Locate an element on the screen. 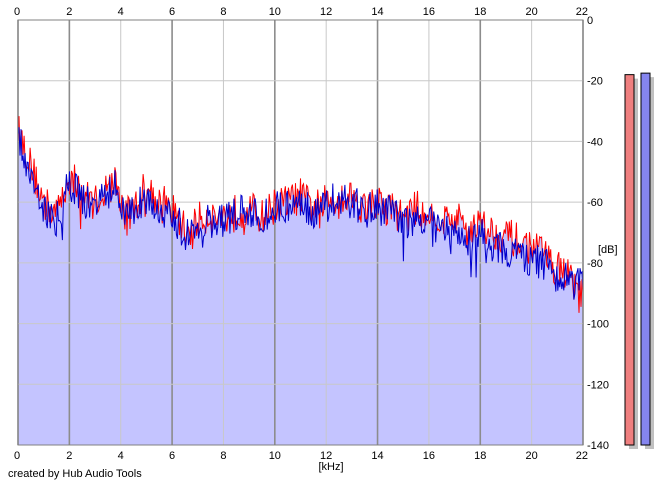 The width and height of the screenshot is (665, 486). level-meters is located at coordinates (639, 261).